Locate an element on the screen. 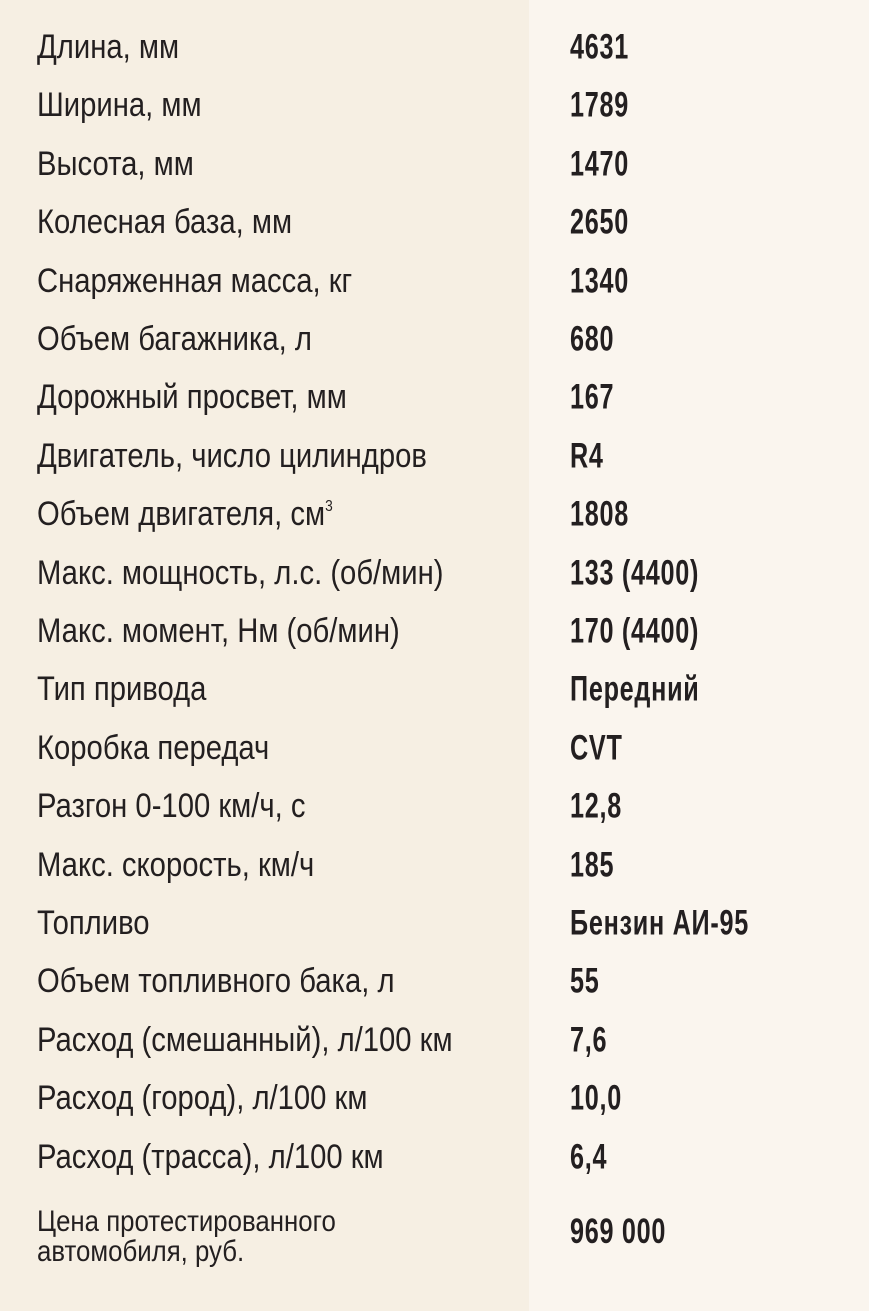 This screenshot has width=869, height=1311. spec-row: Ширина, мм 1789 is located at coordinates (434, 105).